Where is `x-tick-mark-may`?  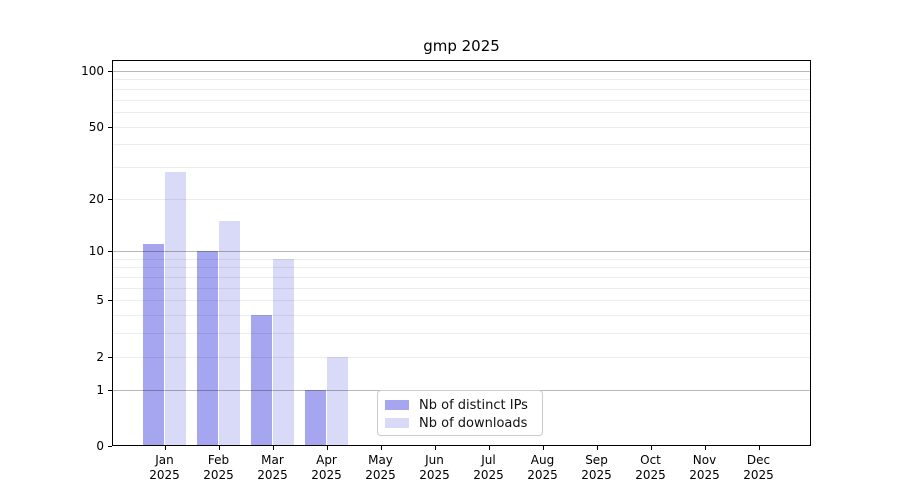 x-tick-mark-may is located at coordinates (381, 448).